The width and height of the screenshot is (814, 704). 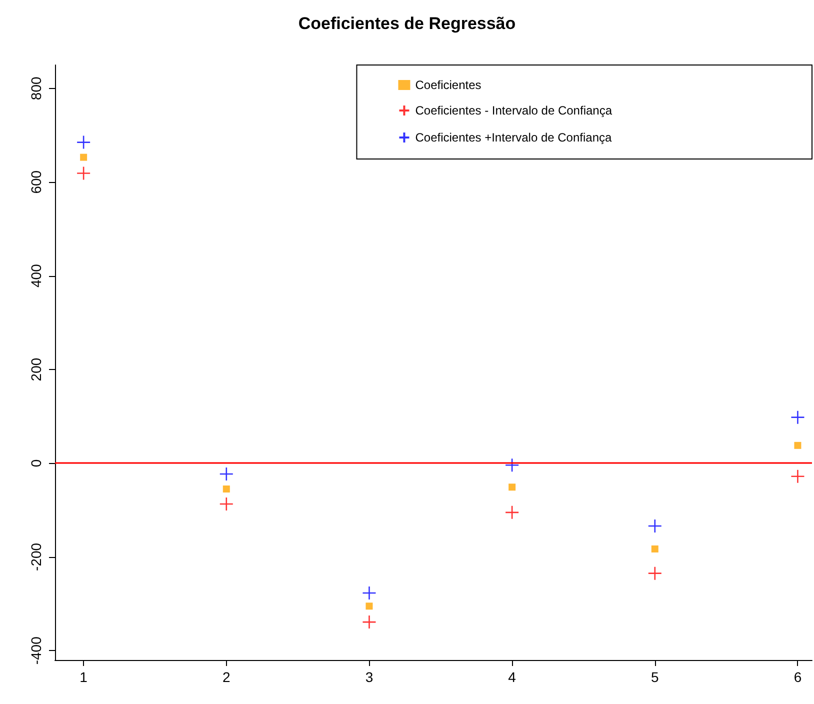 What do you see at coordinates (36, 88) in the screenshot?
I see `y-tick-label: 800` at bounding box center [36, 88].